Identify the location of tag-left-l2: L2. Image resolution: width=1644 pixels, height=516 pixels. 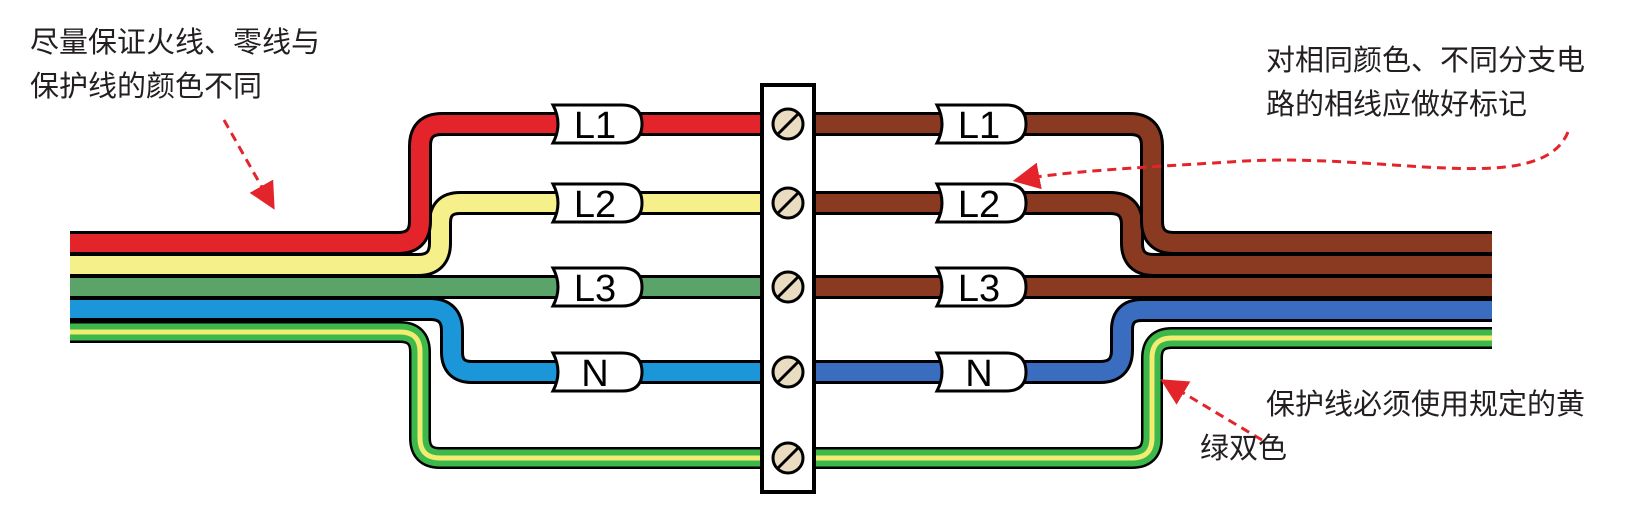
(597, 204).